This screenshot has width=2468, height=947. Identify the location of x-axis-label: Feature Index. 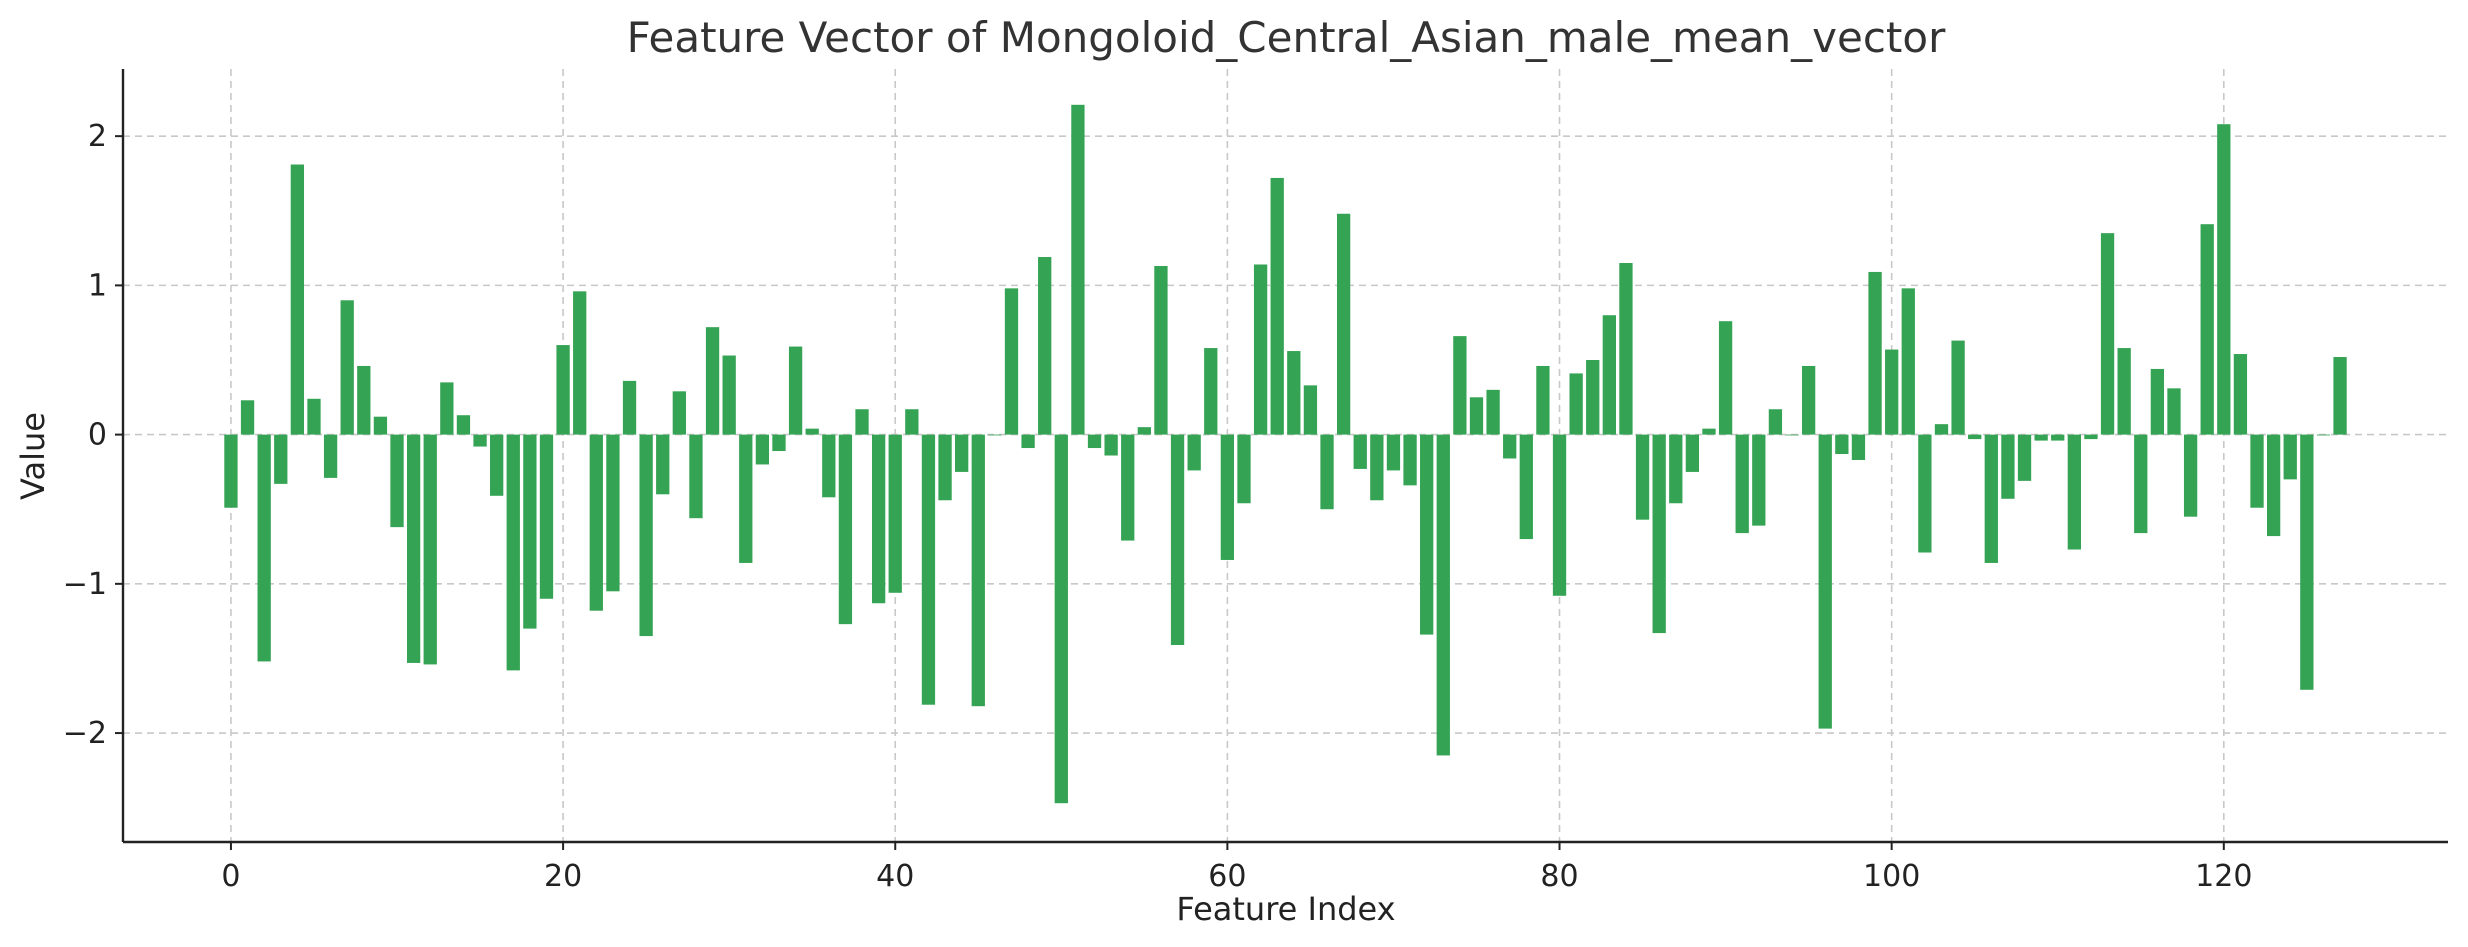
(1285, 909).